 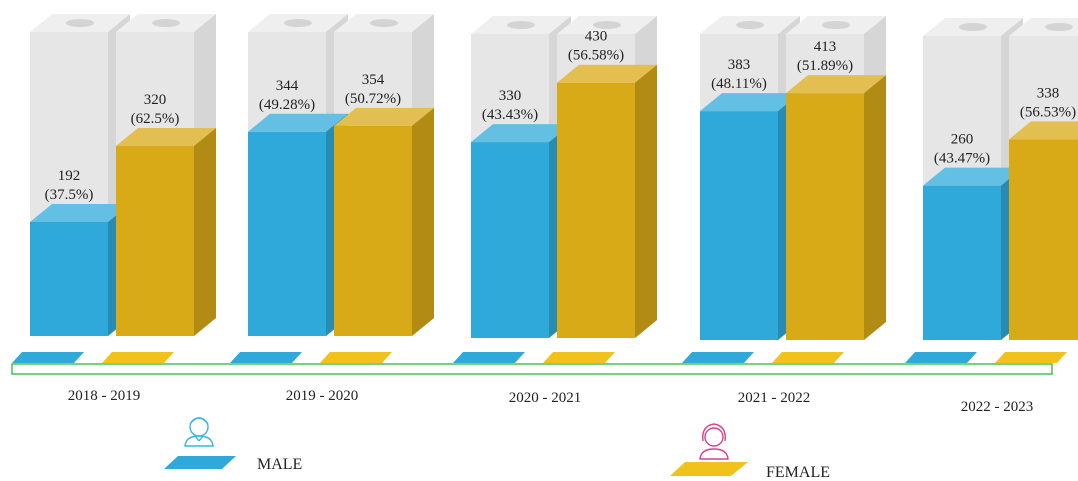 What do you see at coordinates (287, 86) in the screenshot?
I see `value-label-male-1: 344` at bounding box center [287, 86].